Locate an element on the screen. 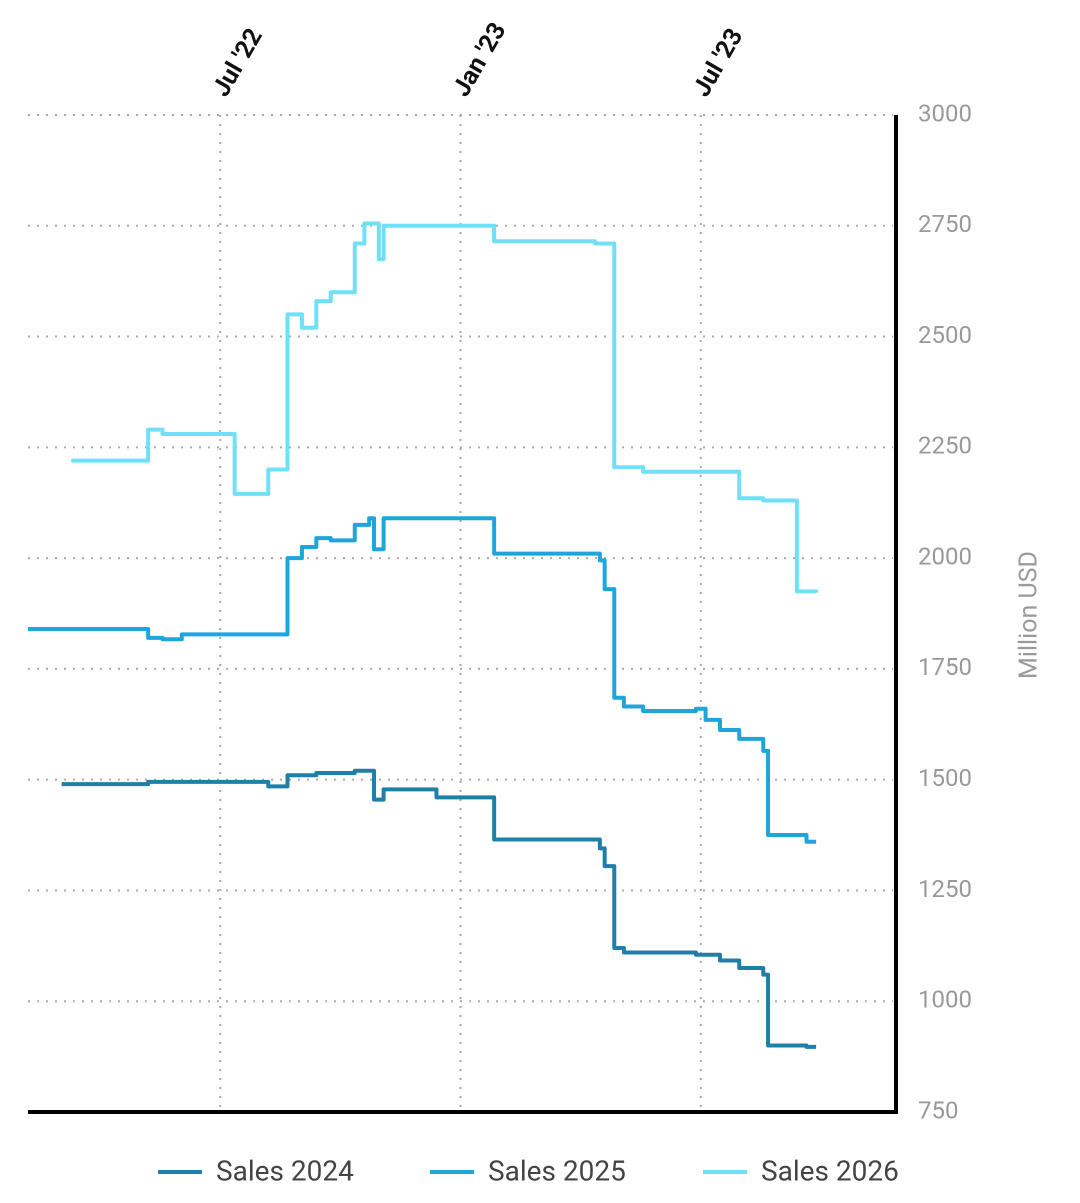 The image size is (1080, 1203). y-axis-label: Million USD is located at coordinates (1029, 615).